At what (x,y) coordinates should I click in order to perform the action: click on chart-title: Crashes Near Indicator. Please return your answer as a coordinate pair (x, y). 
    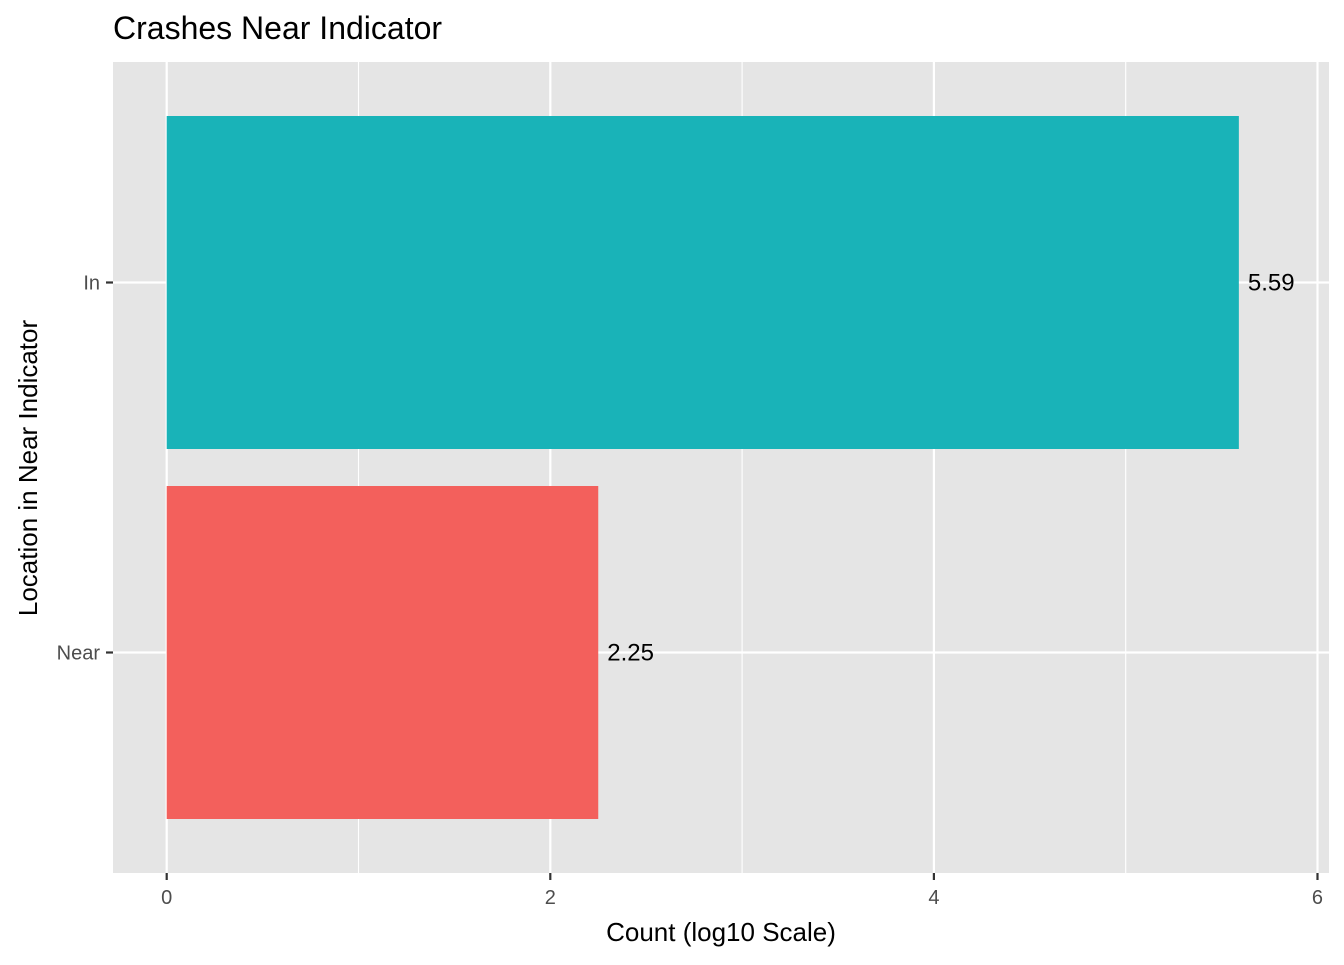
    Looking at the image, I should click on (277, 28).